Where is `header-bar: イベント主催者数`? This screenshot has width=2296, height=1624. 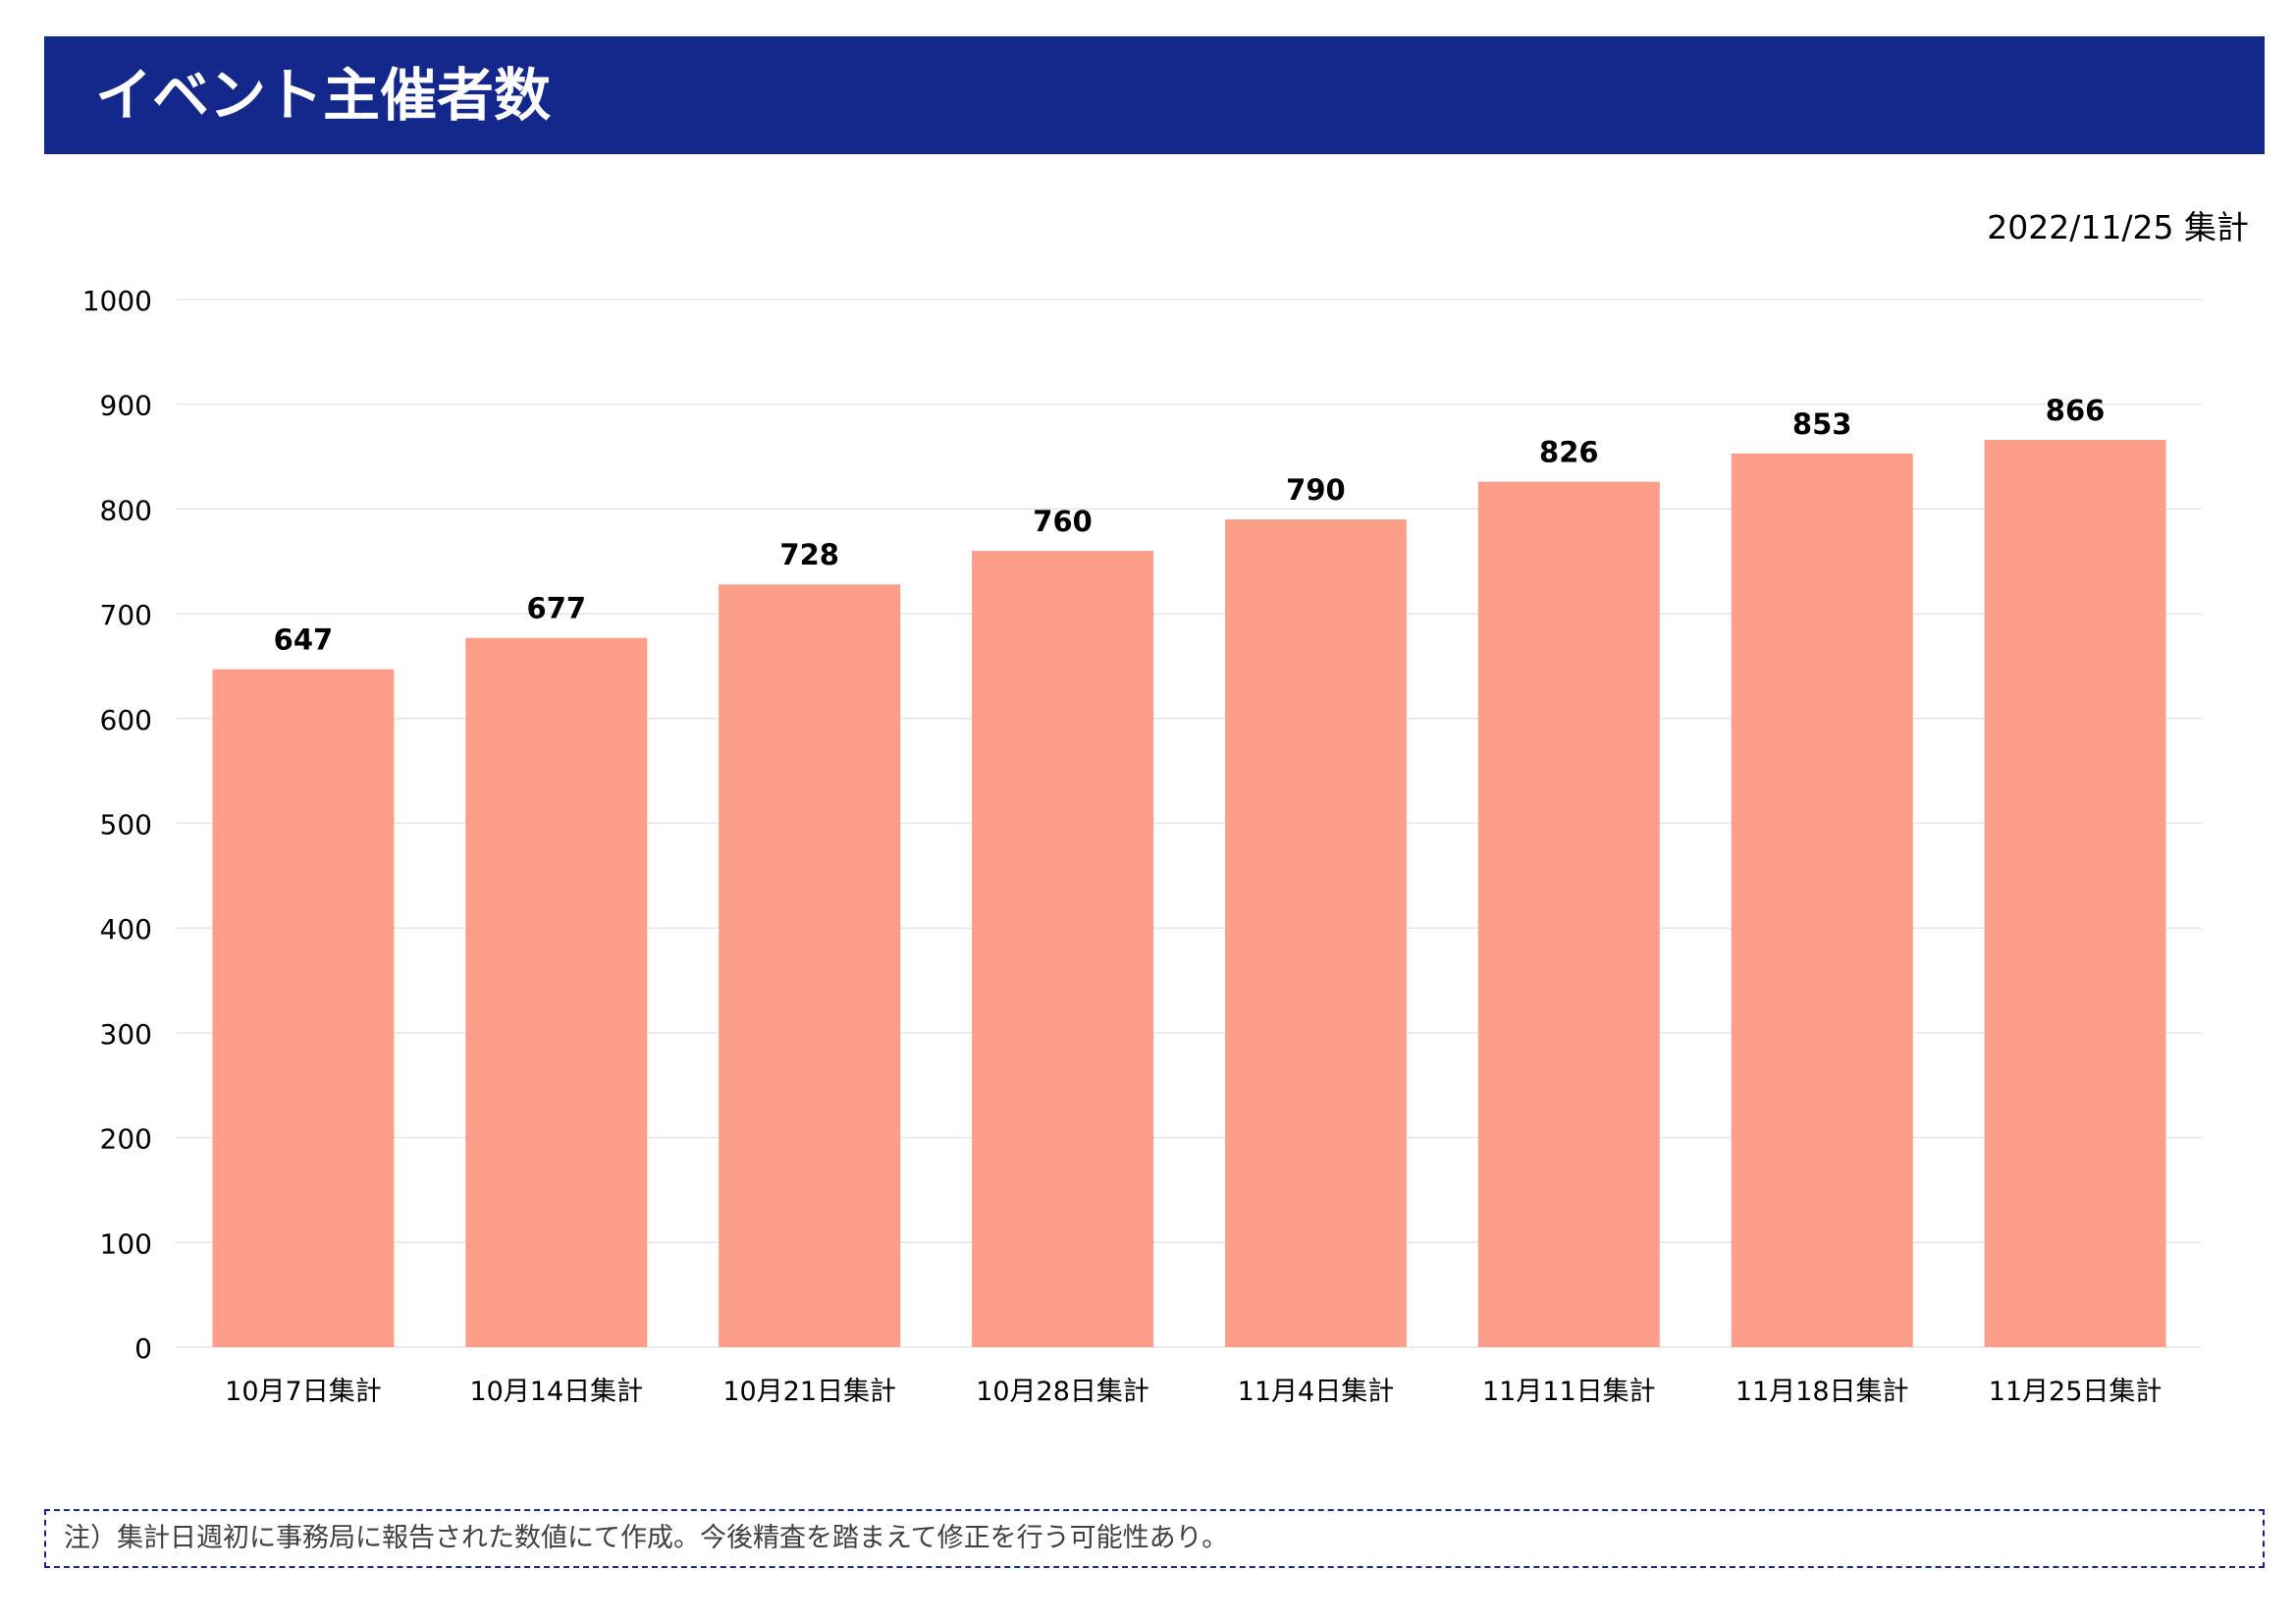 header-bar: イベント主催者数 is located at coordinates (1154, 95).